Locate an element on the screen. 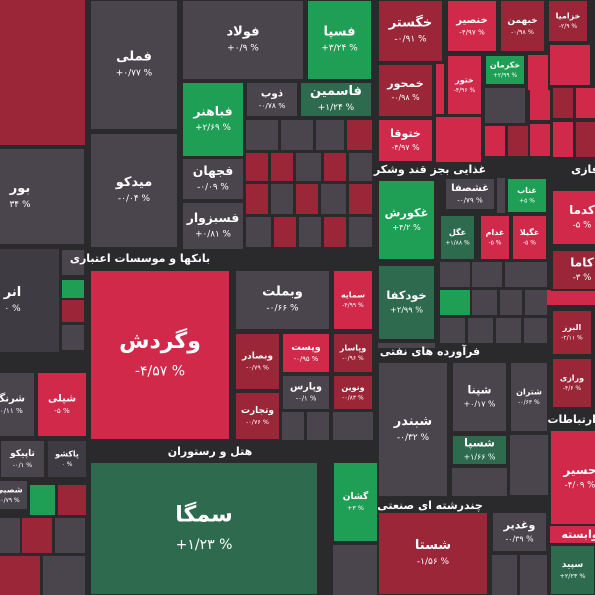 The height and width of the screenshot is (595, 595). tile-change: -۰/۱۱ % is located at coordinates (11, 410).